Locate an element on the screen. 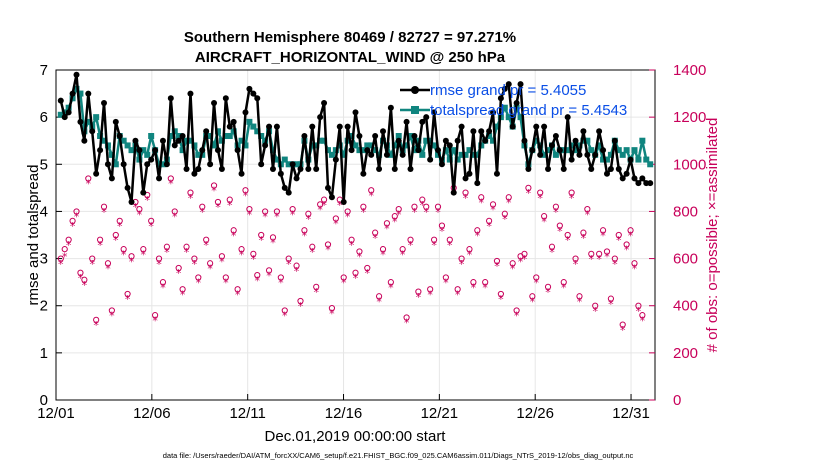 The height and width of the screenshot is (470, 830). x-axis-label: Dec.01,2019 00:00:00 start is located at coordinates (356, 436).